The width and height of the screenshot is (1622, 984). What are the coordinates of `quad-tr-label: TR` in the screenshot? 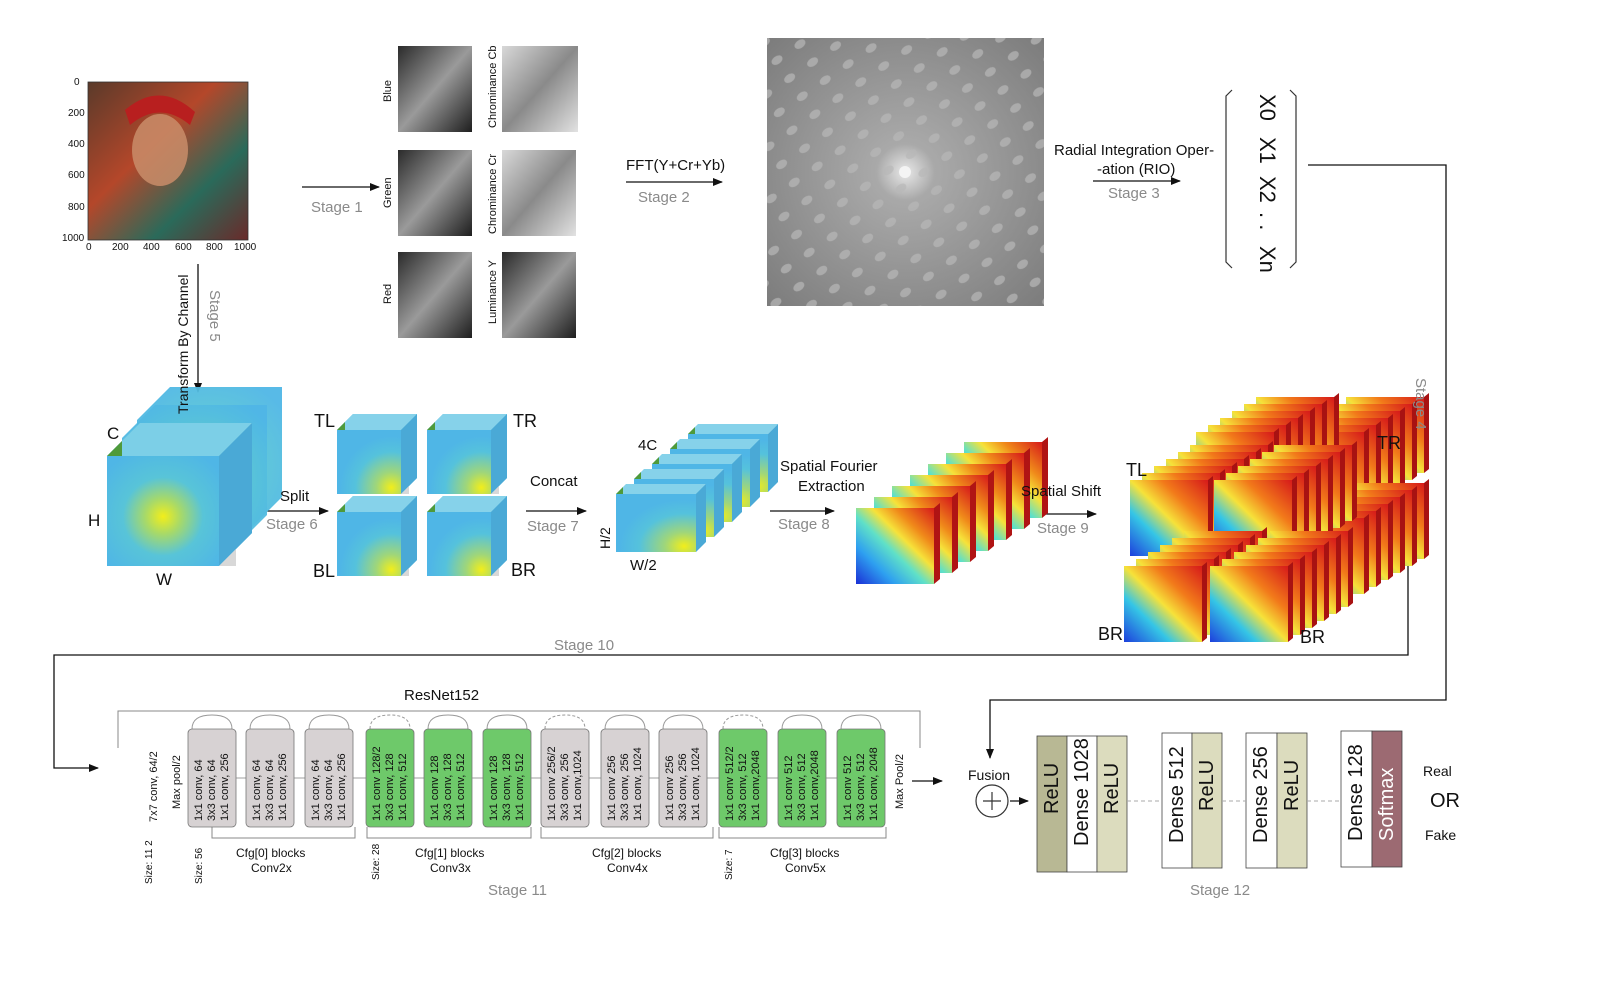 It's located at (525, 421).